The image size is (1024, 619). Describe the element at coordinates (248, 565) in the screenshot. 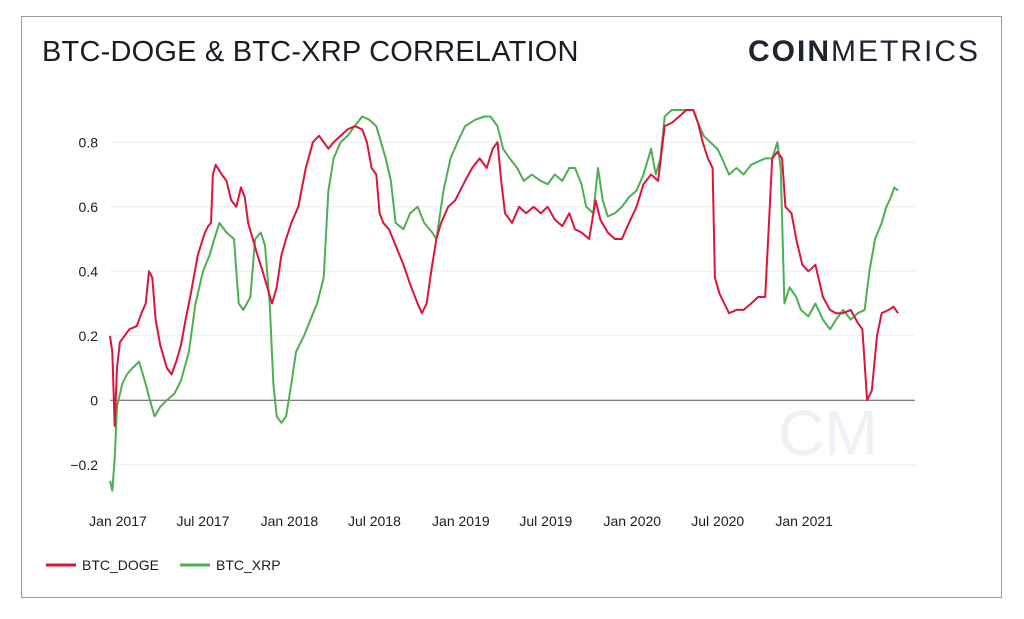

I see `legend-label-btc-xrp: BTC_XRP` at that location.